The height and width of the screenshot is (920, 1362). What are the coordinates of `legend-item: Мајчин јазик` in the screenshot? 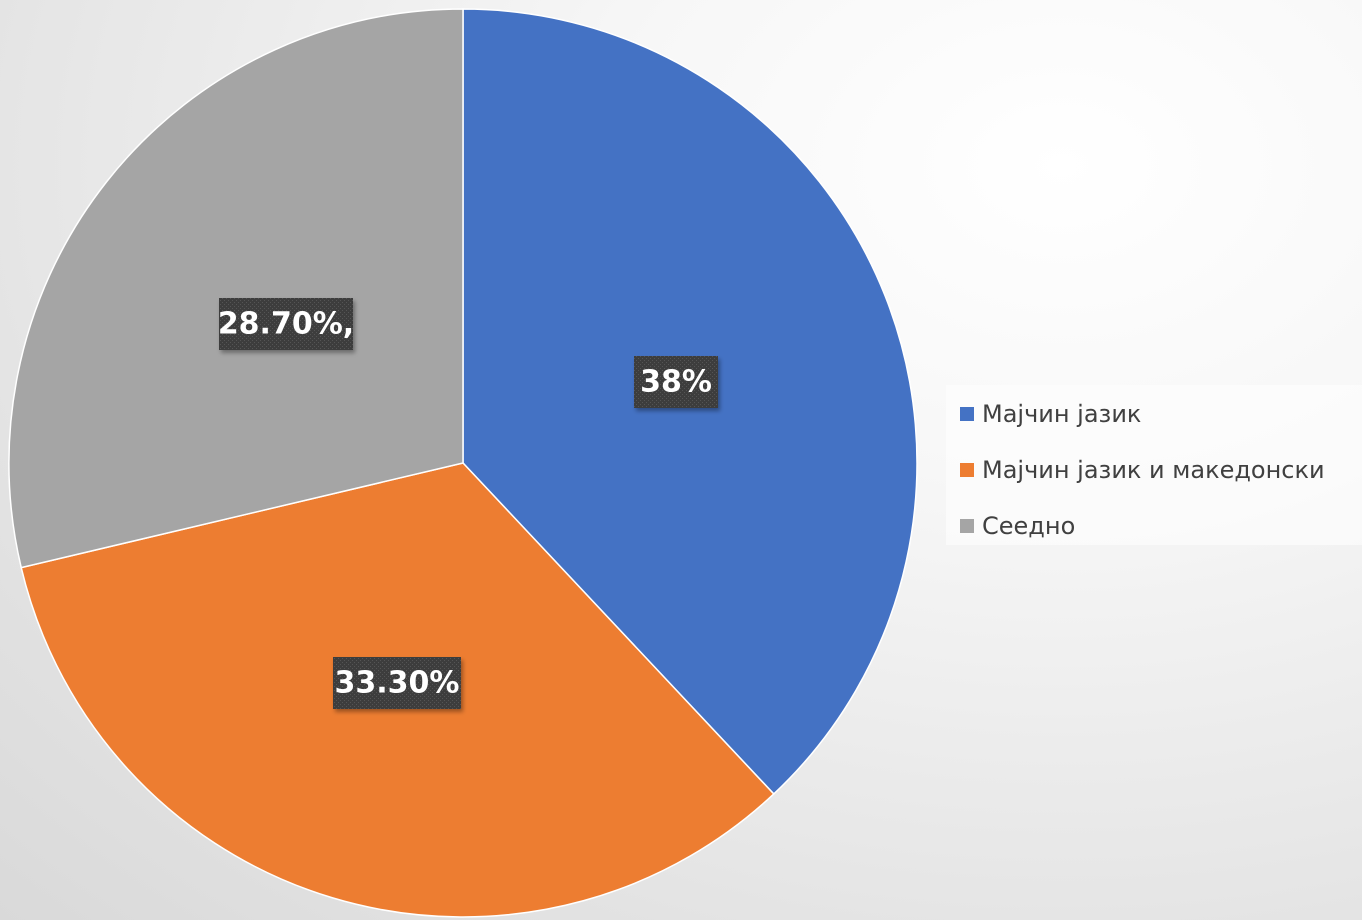 It's located at (1161, 413).